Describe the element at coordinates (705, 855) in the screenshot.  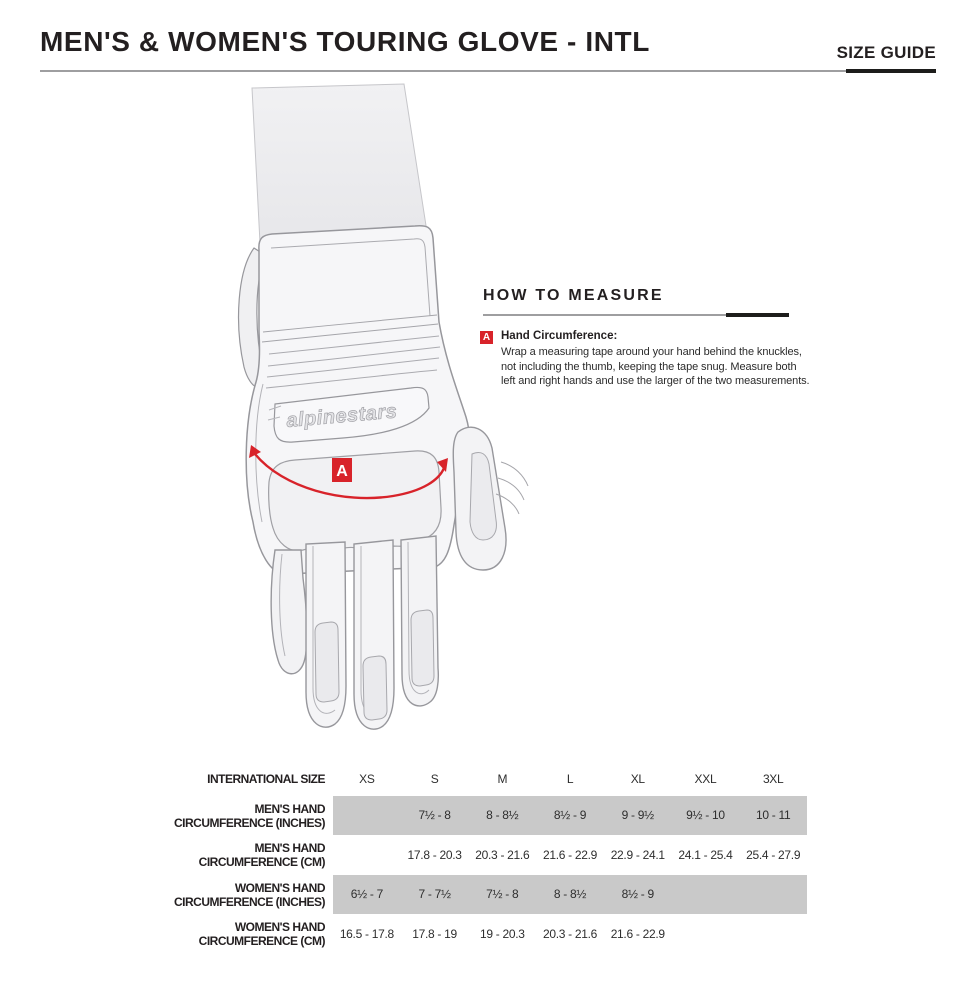
I see `size-value: 24.1 - 25.4` at that location.